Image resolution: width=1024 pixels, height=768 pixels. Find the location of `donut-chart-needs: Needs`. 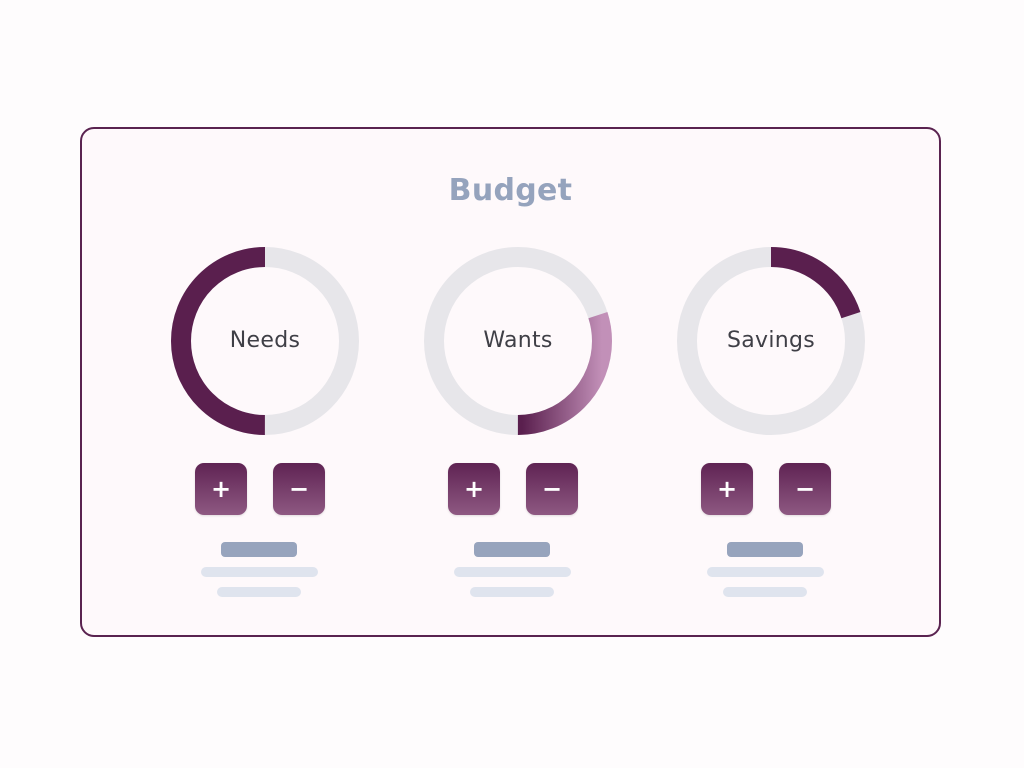

donut-chart-needs: Needs is located at coordinates (265, 341).